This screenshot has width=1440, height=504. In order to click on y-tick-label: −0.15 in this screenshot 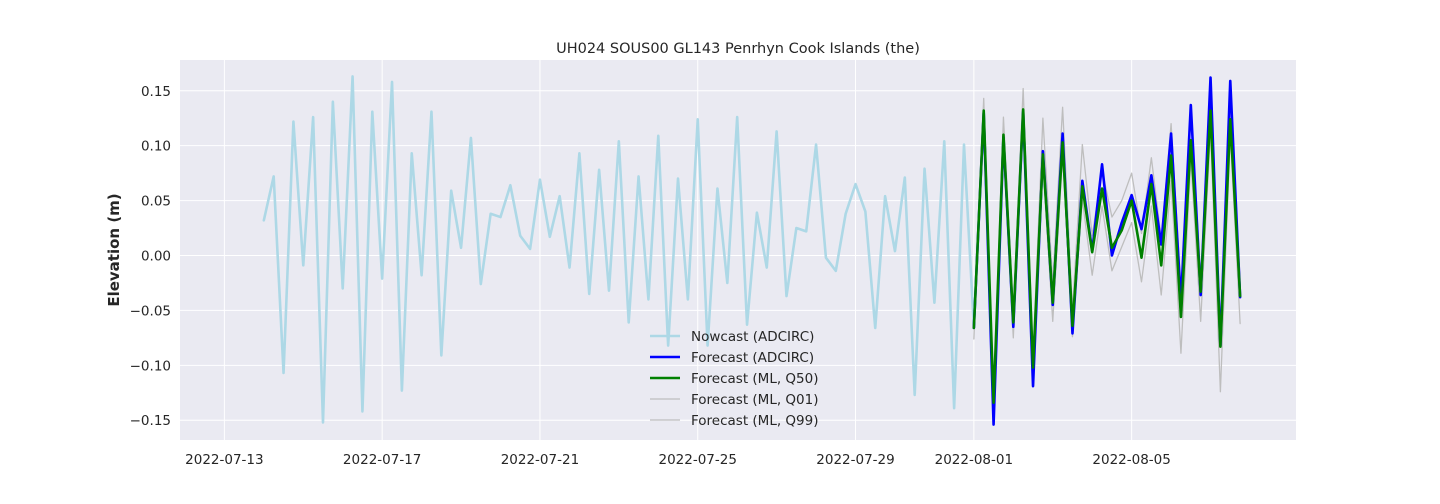, I will do `click(150, 421)`.